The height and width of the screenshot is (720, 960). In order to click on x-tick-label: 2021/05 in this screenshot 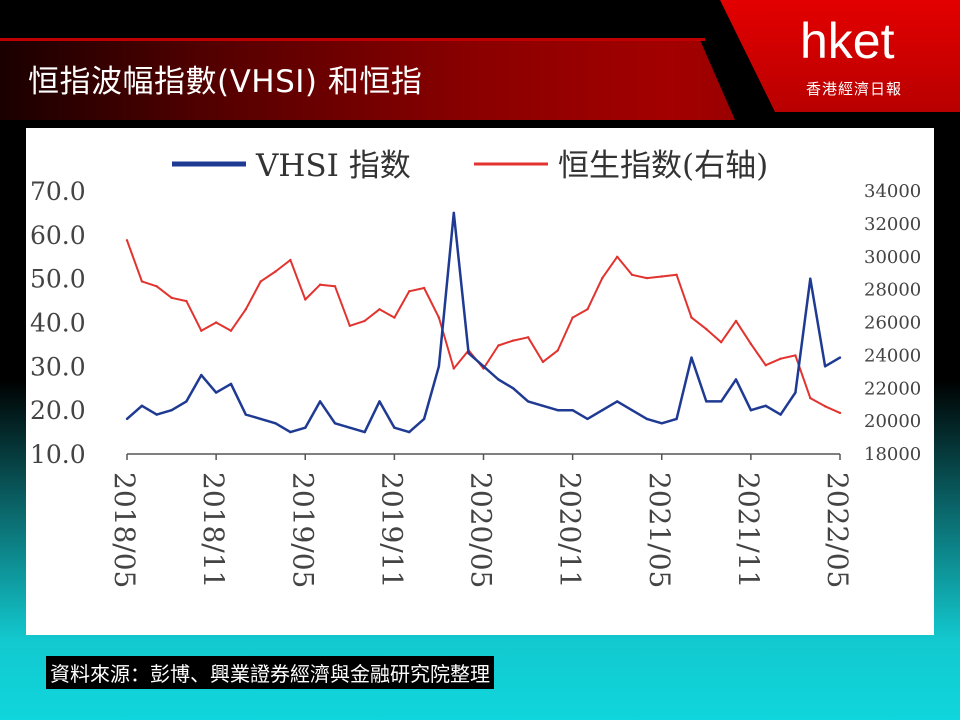, I will do `click(659, 530)`.